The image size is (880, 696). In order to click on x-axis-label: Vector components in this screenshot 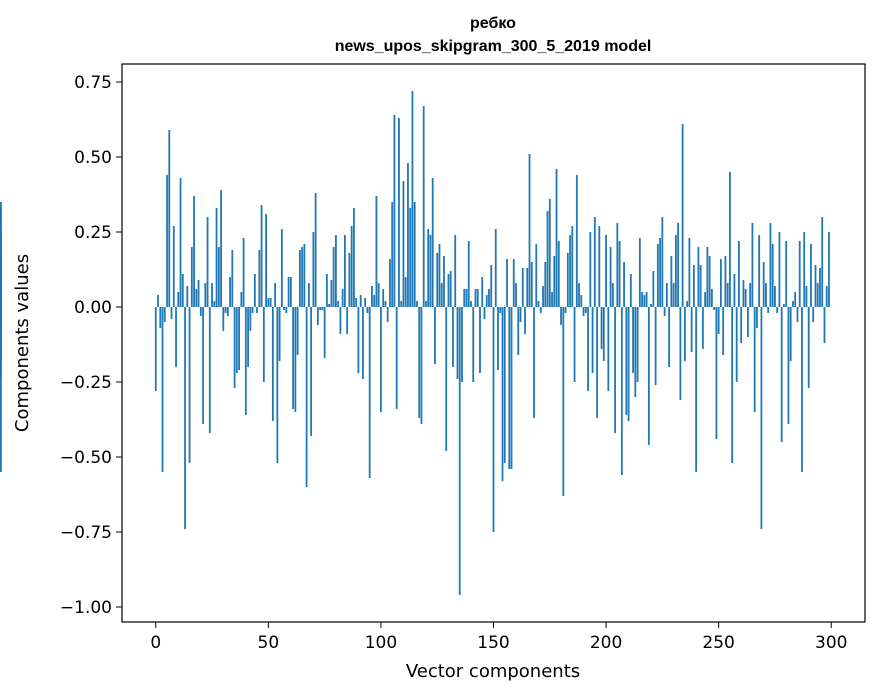, I will do `click(493, 671)`.